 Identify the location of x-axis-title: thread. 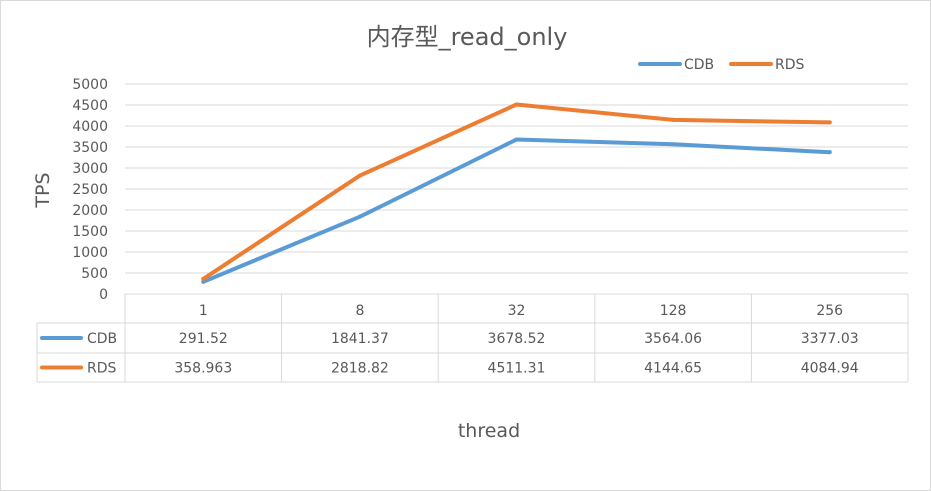
(489, 431).